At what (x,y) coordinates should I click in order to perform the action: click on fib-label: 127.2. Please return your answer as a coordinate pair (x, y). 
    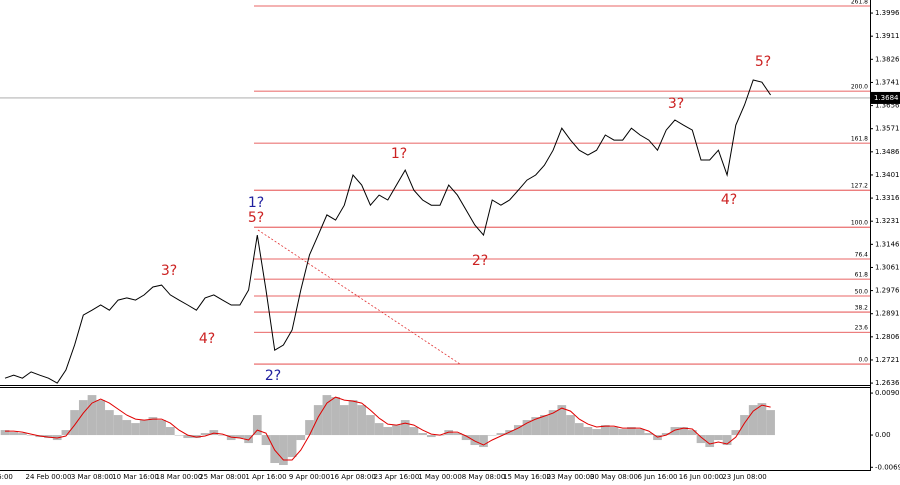
    Looking at the image, I should click on (859, 186).